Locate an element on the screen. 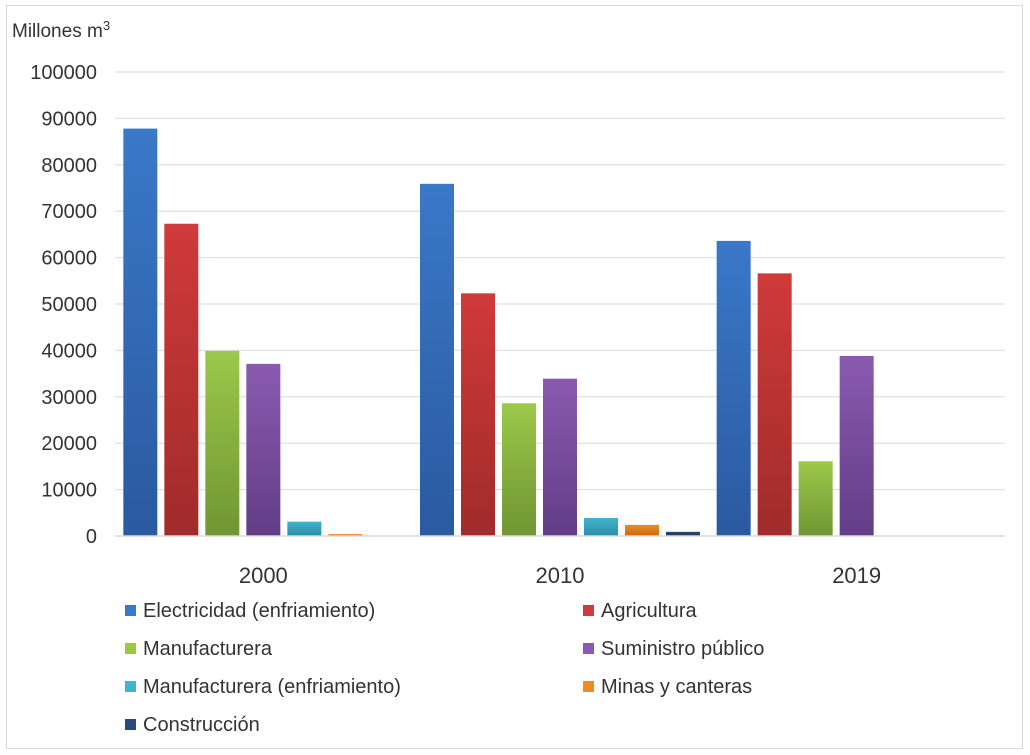 The width and height of the screenshot is (1030, 755). legend-item: Manufacturera (enfriamiento) is located at coordinates (263, 687).